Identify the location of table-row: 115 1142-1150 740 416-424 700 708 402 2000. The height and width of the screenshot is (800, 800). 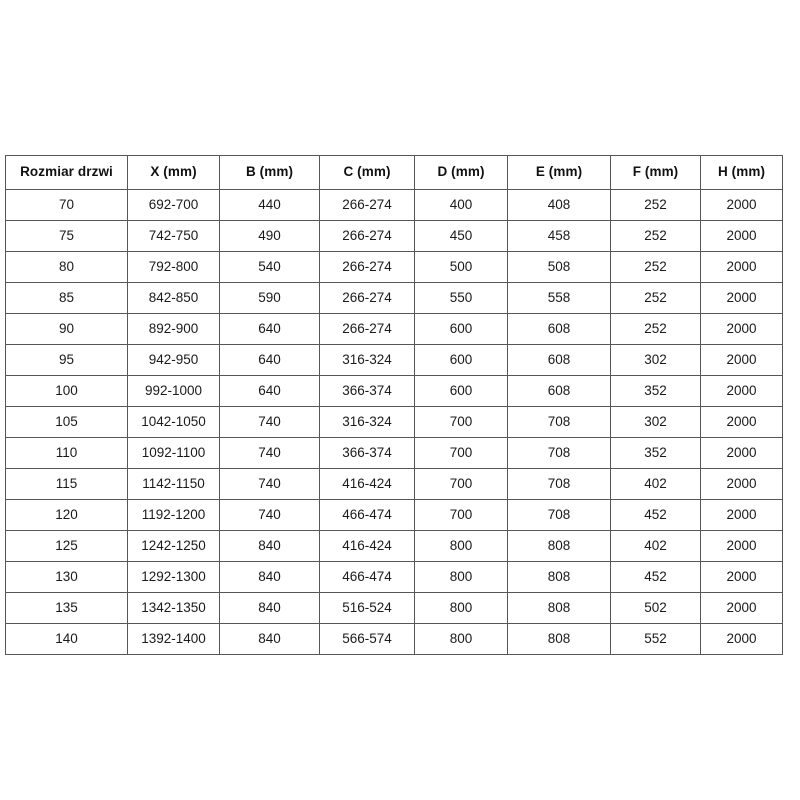
(394, 484).